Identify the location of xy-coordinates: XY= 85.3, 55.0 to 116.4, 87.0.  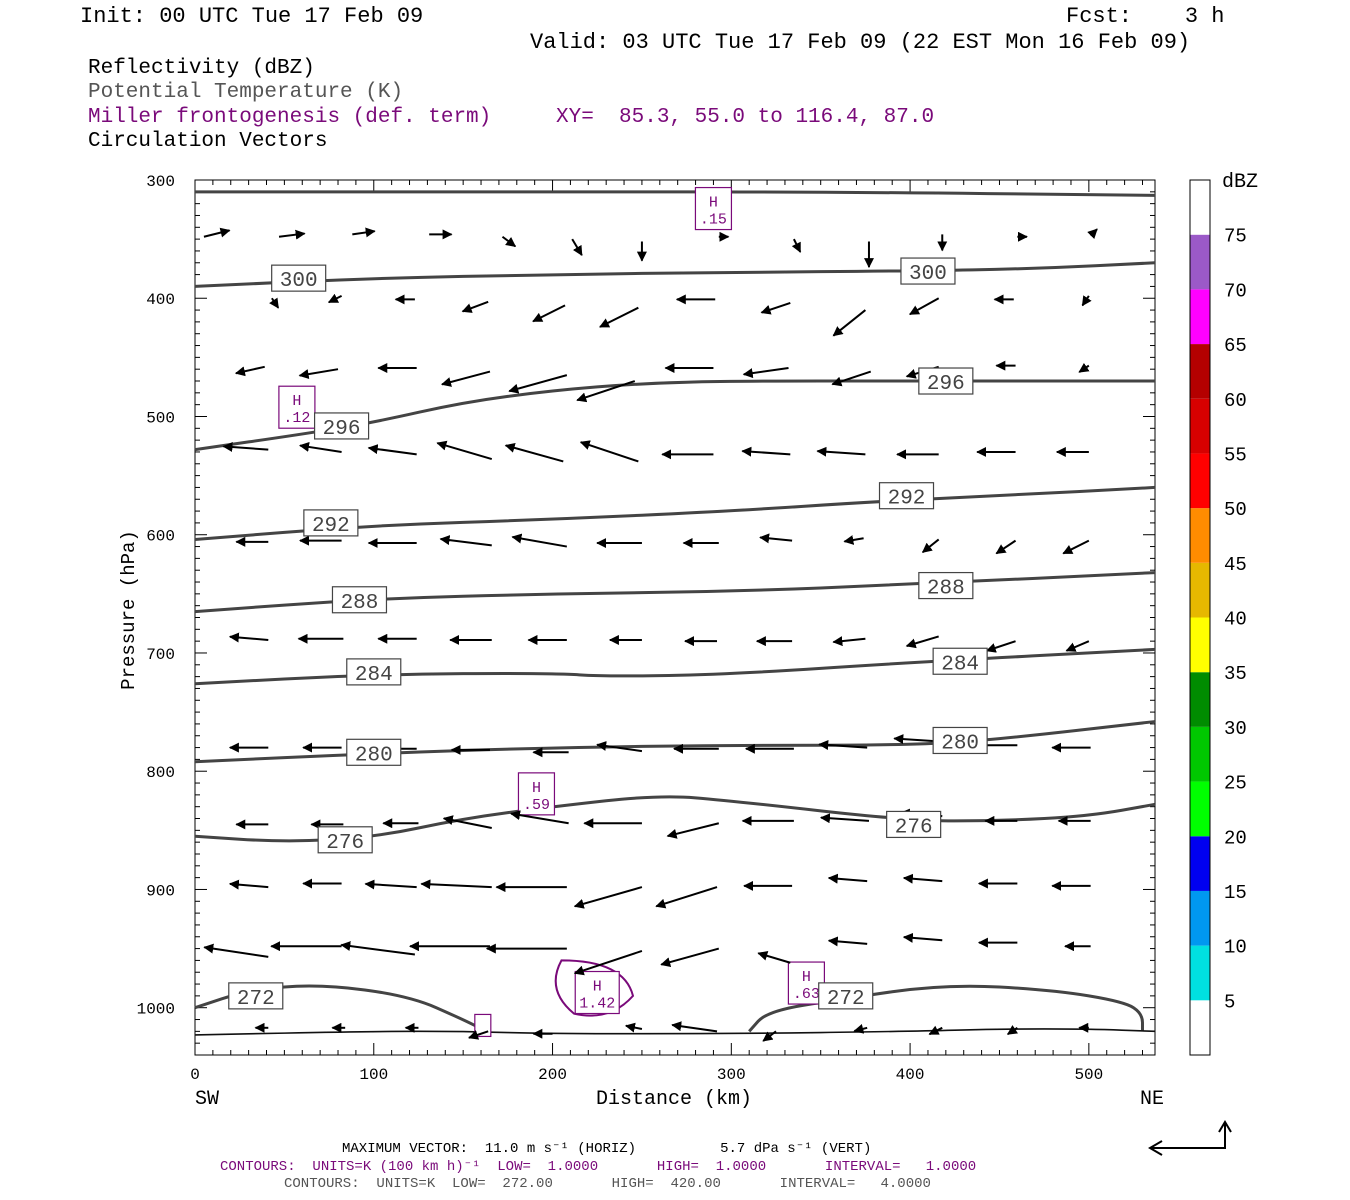
(745, 117).